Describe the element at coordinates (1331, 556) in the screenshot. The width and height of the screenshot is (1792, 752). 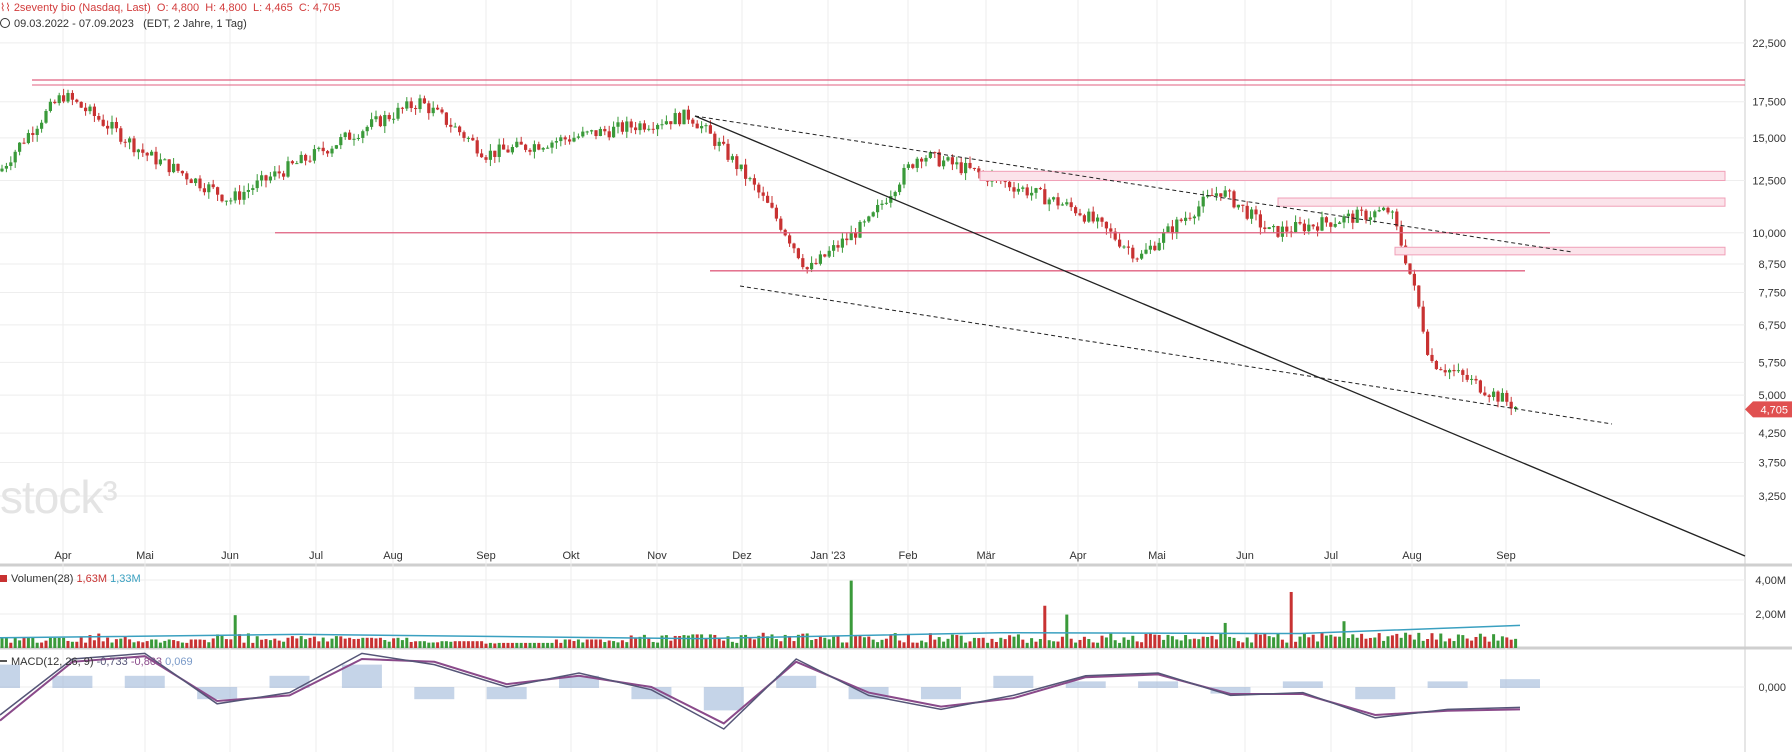
I see `x-tick-label: Jul` at that location.